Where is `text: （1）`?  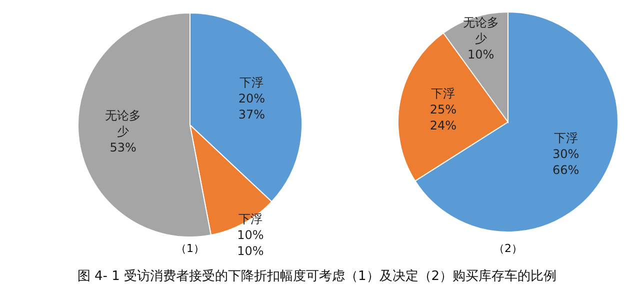 text: （1） is located at coordinates (190, 248).